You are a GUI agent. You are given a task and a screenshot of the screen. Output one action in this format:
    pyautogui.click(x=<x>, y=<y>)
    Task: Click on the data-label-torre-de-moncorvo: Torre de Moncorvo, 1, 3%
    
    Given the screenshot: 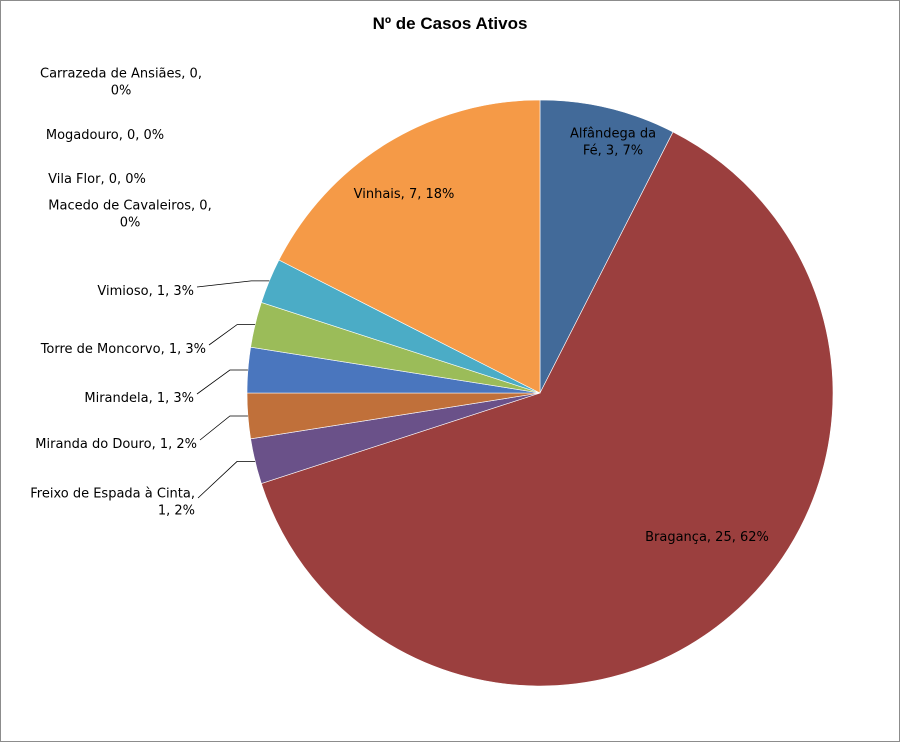 What is the action you would take?
    pyautogui.click(x=123, y=349)
    